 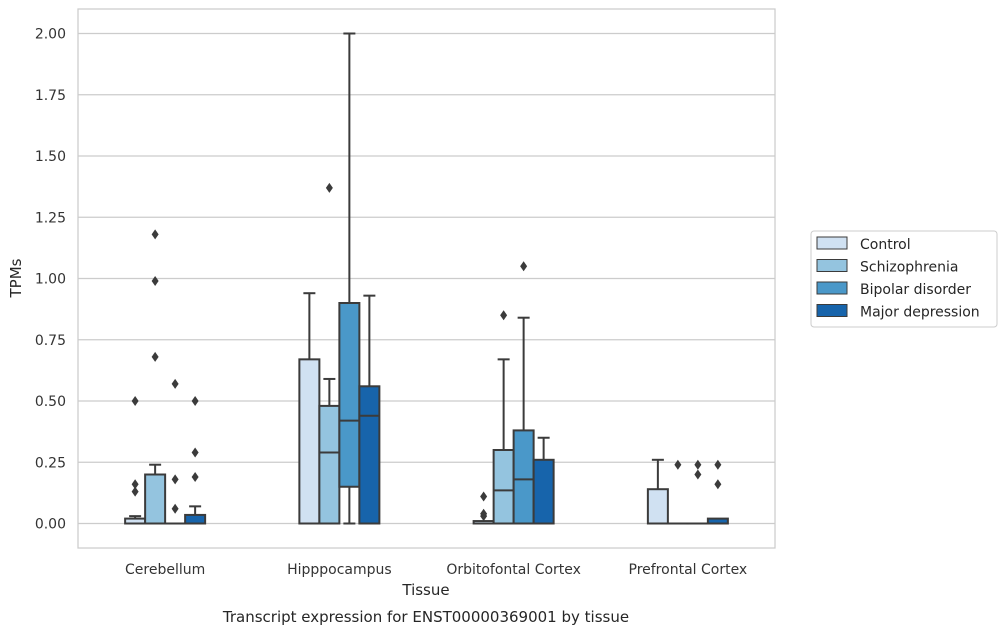 What do you see at coordinates (909, 268) in the screenshot?
I see `legend-label: Schizophrenia` at bounding box center [909, 268].